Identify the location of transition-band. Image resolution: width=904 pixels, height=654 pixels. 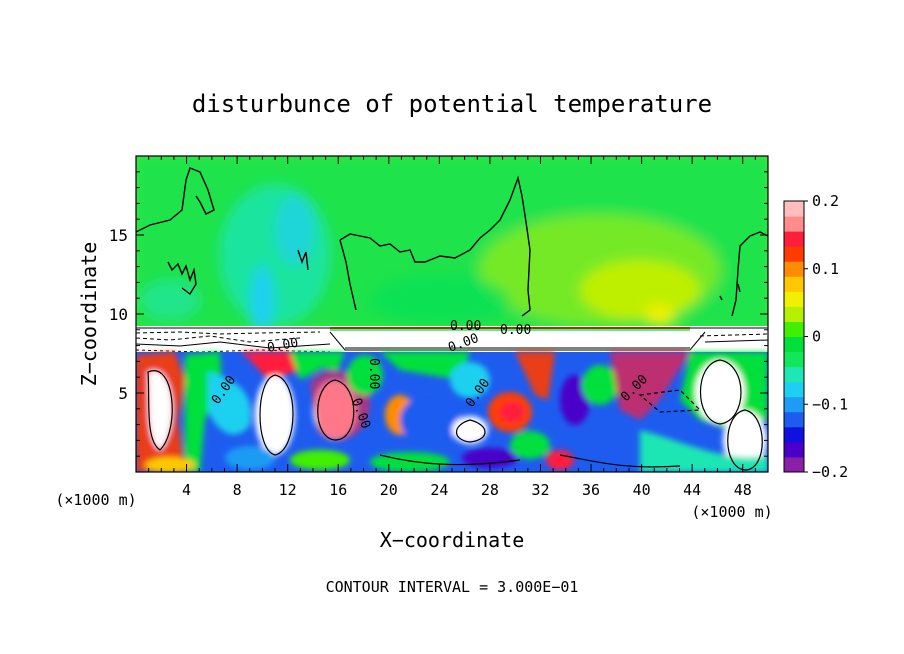
(452, 340).